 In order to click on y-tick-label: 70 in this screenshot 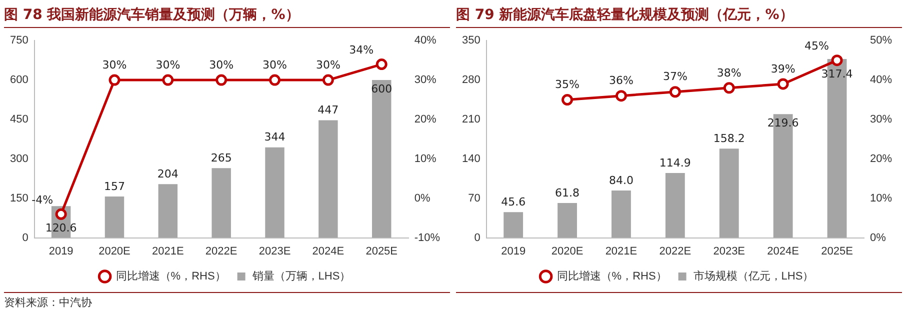, I will do `click(474, 198)`.